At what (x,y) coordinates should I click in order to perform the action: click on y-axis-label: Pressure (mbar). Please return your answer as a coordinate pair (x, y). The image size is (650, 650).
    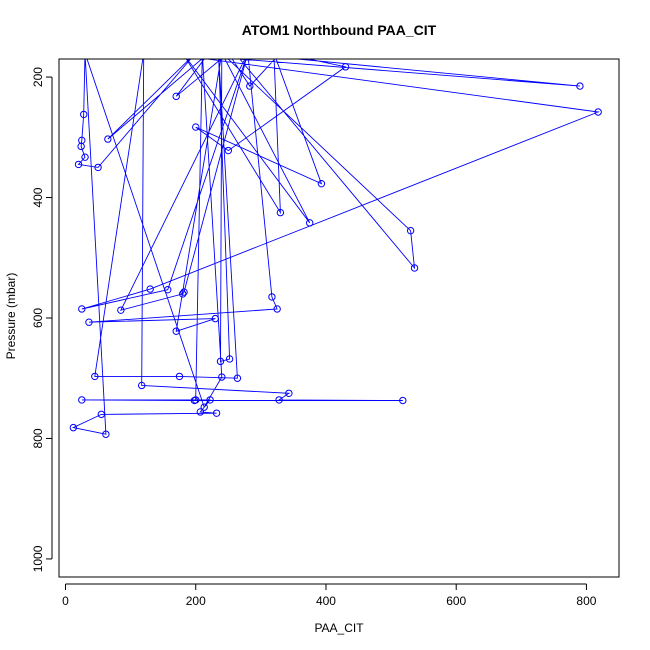
    Looking at the image, I should click on (11, 316).